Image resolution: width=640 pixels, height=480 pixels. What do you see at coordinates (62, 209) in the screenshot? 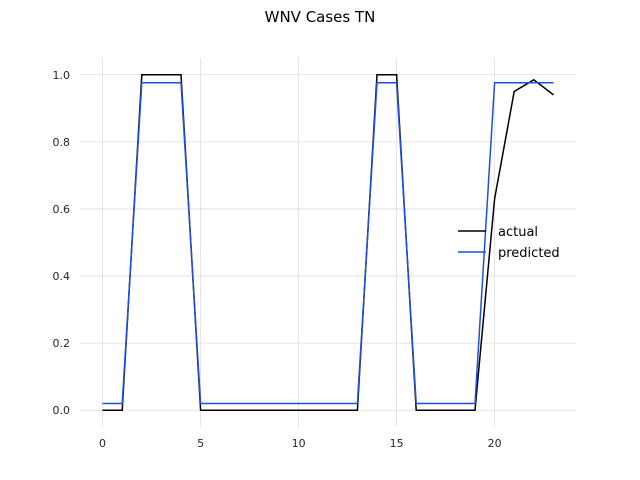
I see `y-tick-label: 0.6` at bounding box center [62, 209].